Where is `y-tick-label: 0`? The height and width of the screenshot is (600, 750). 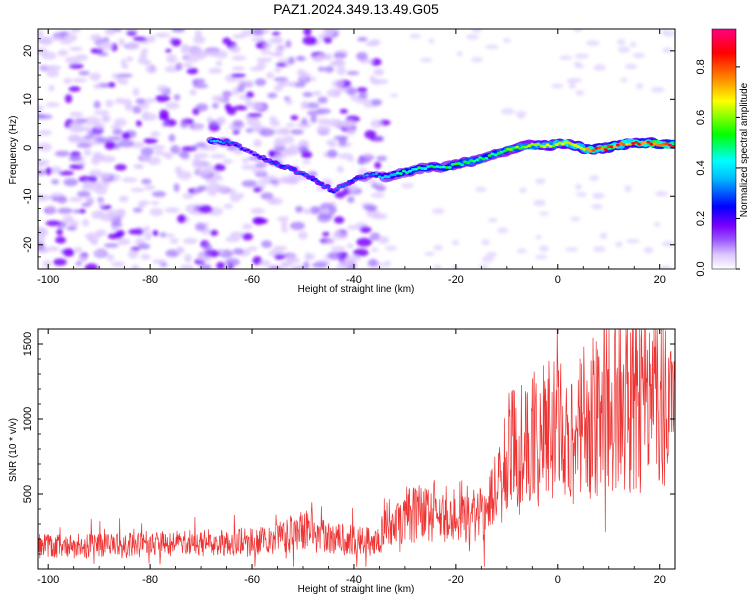
y-tick-label: 0 is located at coordinates (28, 148).